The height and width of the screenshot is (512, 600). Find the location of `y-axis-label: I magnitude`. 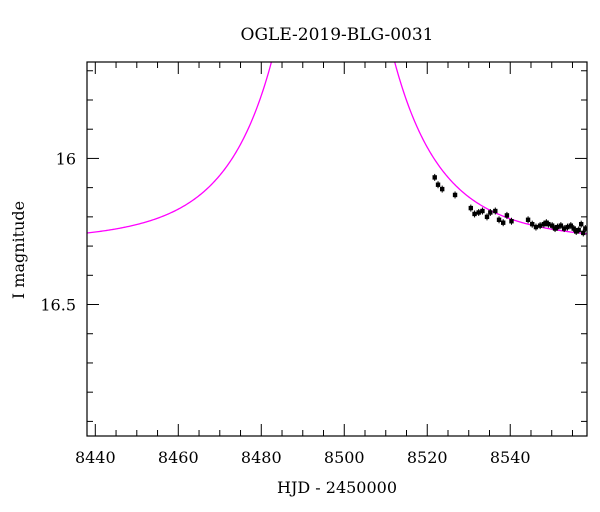

y-axis-label: I magnitude is located at coordinates (18, 250).